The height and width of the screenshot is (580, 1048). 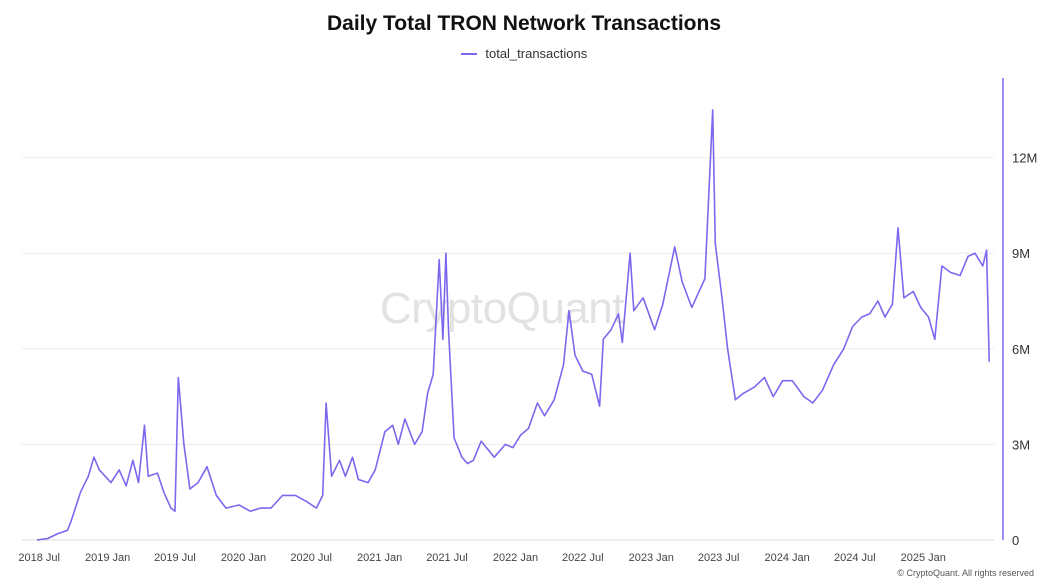 What do you see at coordinates (855, 558) in the screenshot?
I see `x-tick-label: 2024 Jul` at bounding box center [855, 558].